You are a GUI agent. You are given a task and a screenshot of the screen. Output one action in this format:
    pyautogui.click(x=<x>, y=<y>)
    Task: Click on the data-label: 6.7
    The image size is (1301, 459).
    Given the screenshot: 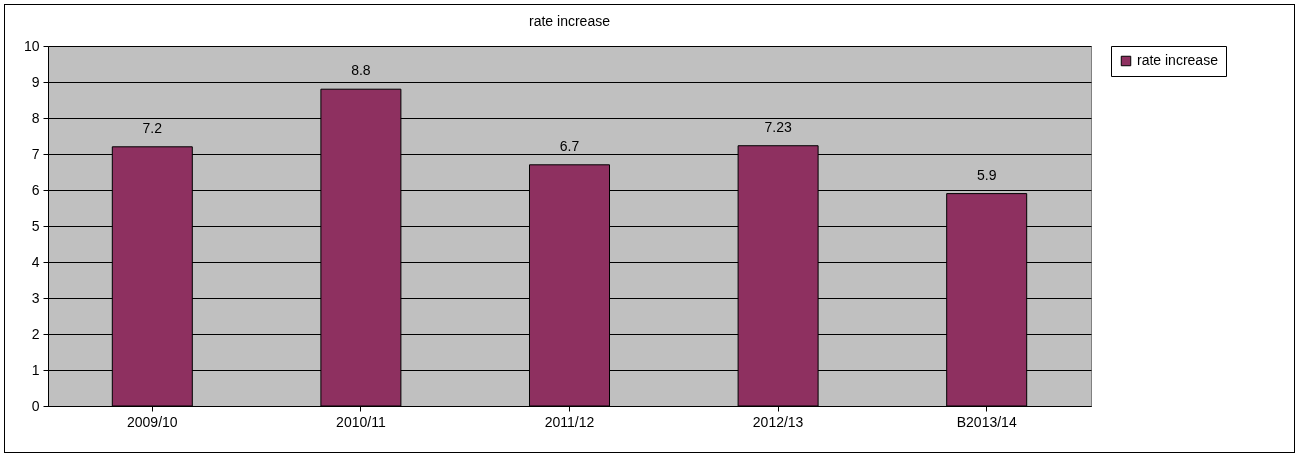 What is the action you would take?
    pyautogui.click(x=569, y=145)
    